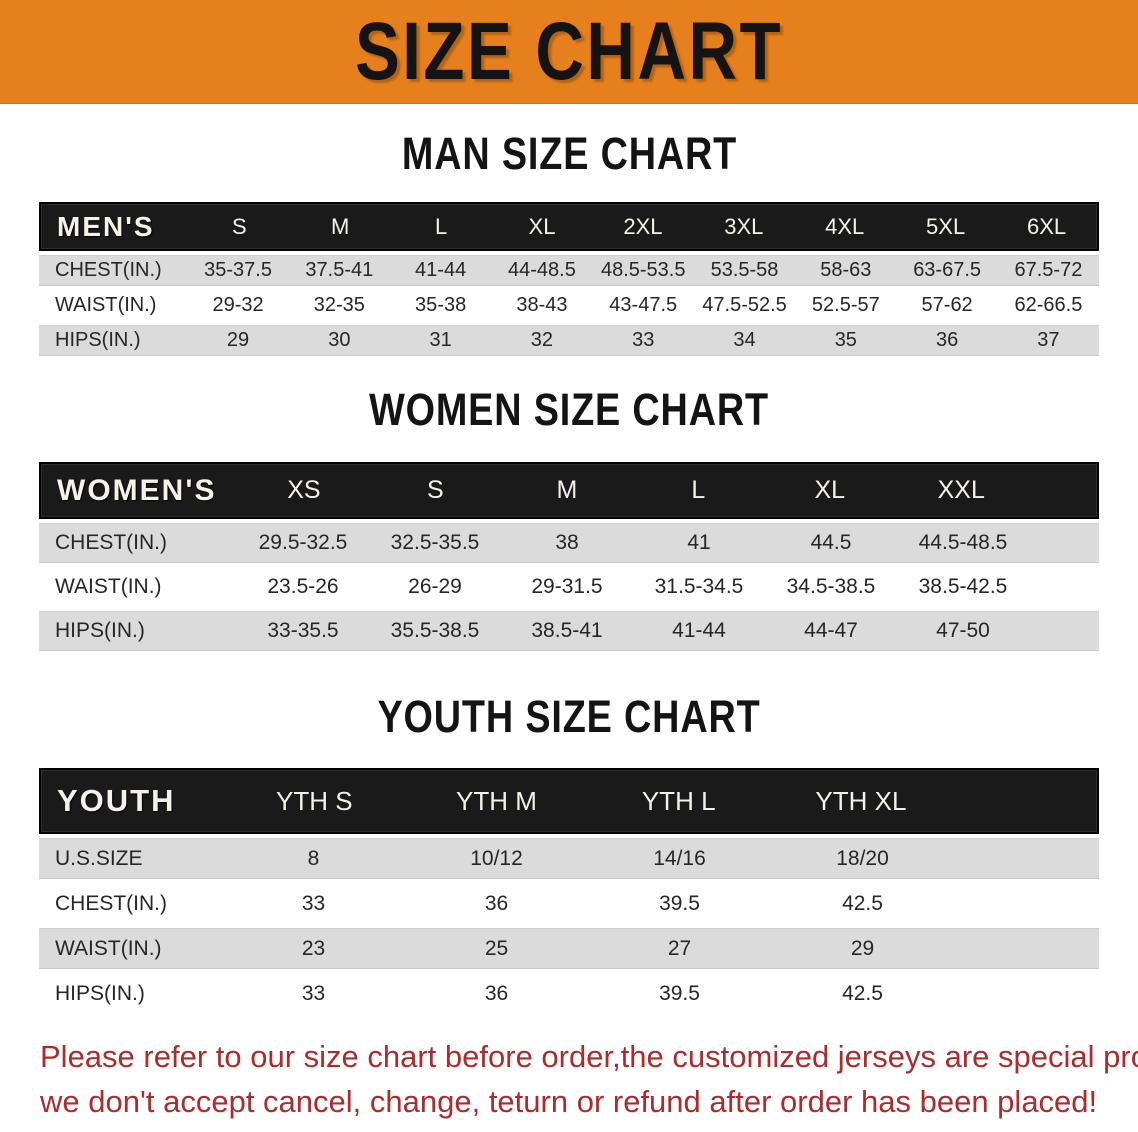  What do you see at coordinates (238, 270) in the screenshot?
I see `table-cell: 35-37.5` at bounding box center [238, 270].